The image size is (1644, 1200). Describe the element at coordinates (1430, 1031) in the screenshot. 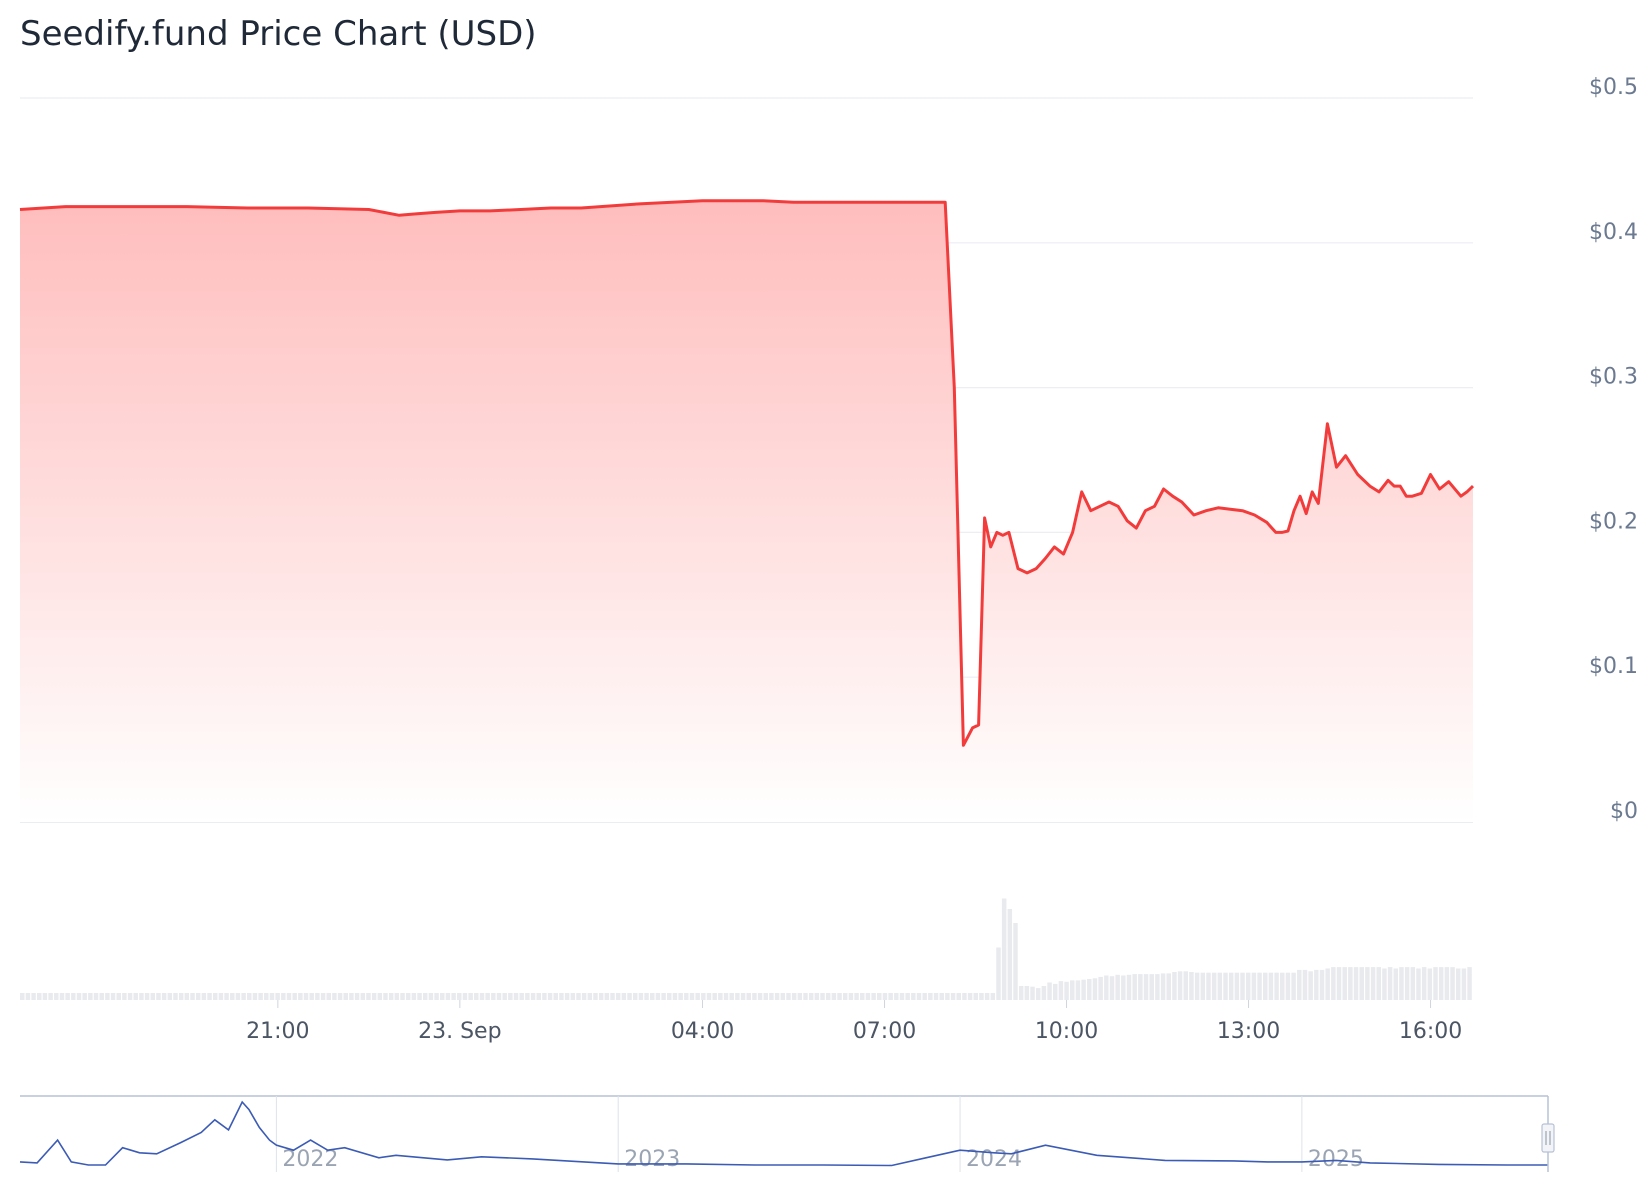

I see `x-tick-label: 16:00` at that location.